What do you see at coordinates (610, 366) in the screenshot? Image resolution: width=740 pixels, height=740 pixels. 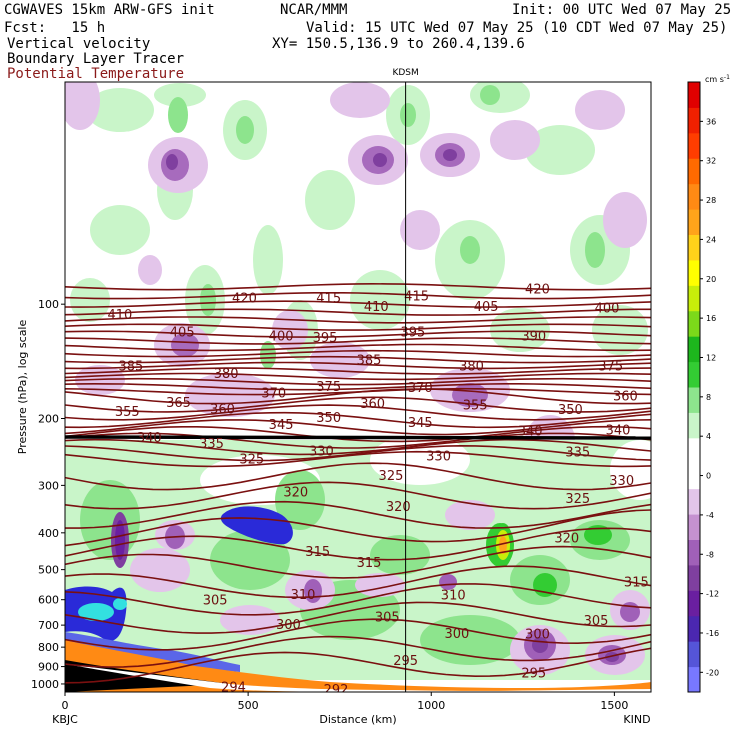 I see `theta-label: 375` at bounding box center [610, 366].